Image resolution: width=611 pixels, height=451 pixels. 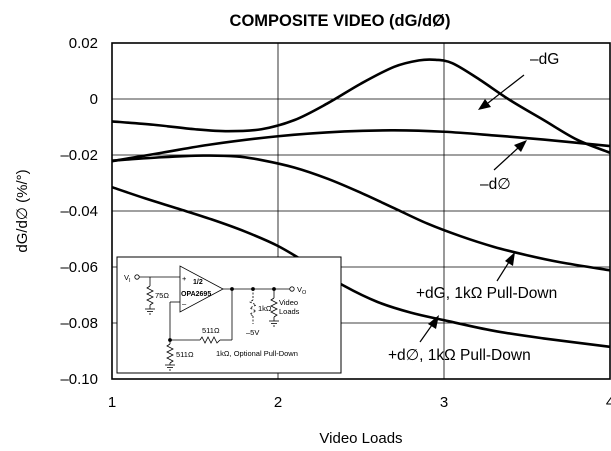 What do you see at coordinates (433, 322) in the screenshot?
I see `arrowhead-pos-dphi-pulldown` at bounding box center [433, 322].